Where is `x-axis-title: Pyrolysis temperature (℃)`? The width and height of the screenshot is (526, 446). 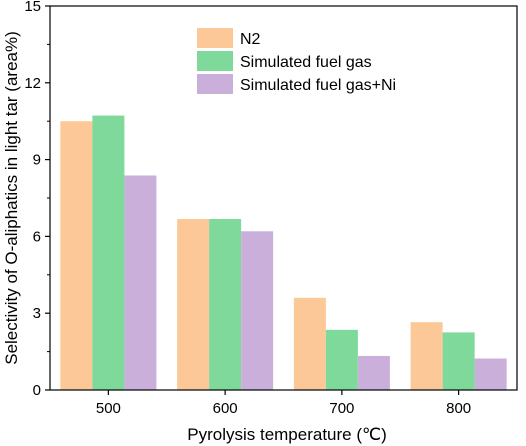
x-axis-title: Pyrolysis temperature (℃) is located at coordinates (287, 434).